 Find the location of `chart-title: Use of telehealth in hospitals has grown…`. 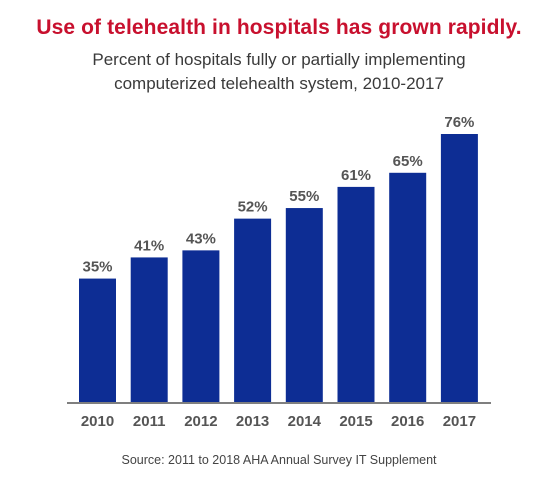

chart-title: Use of telehealth in hospitals has grown… is located at coordinates (279, 27).